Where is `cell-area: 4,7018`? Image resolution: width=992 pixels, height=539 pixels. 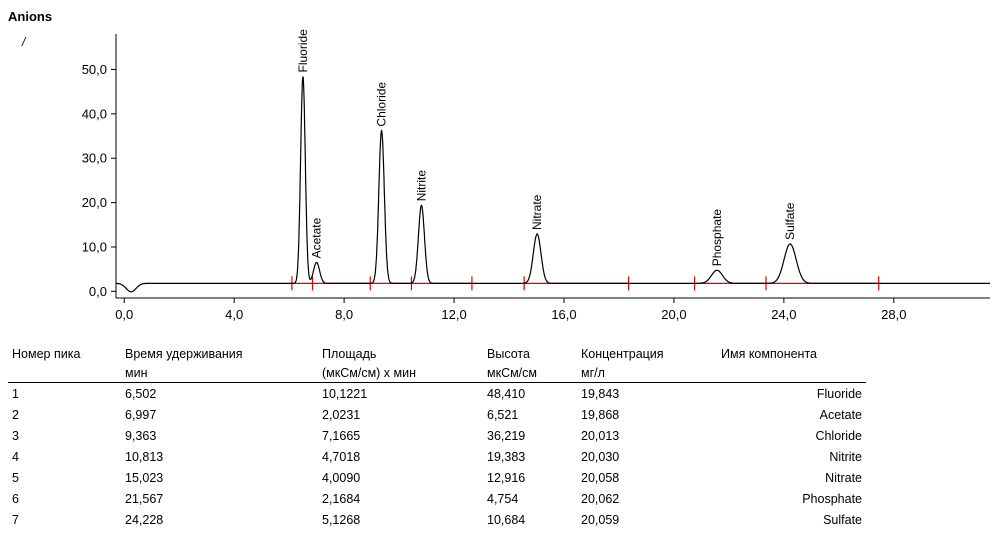
cell-area: 4,7018 is located at coordinates (341, 456).